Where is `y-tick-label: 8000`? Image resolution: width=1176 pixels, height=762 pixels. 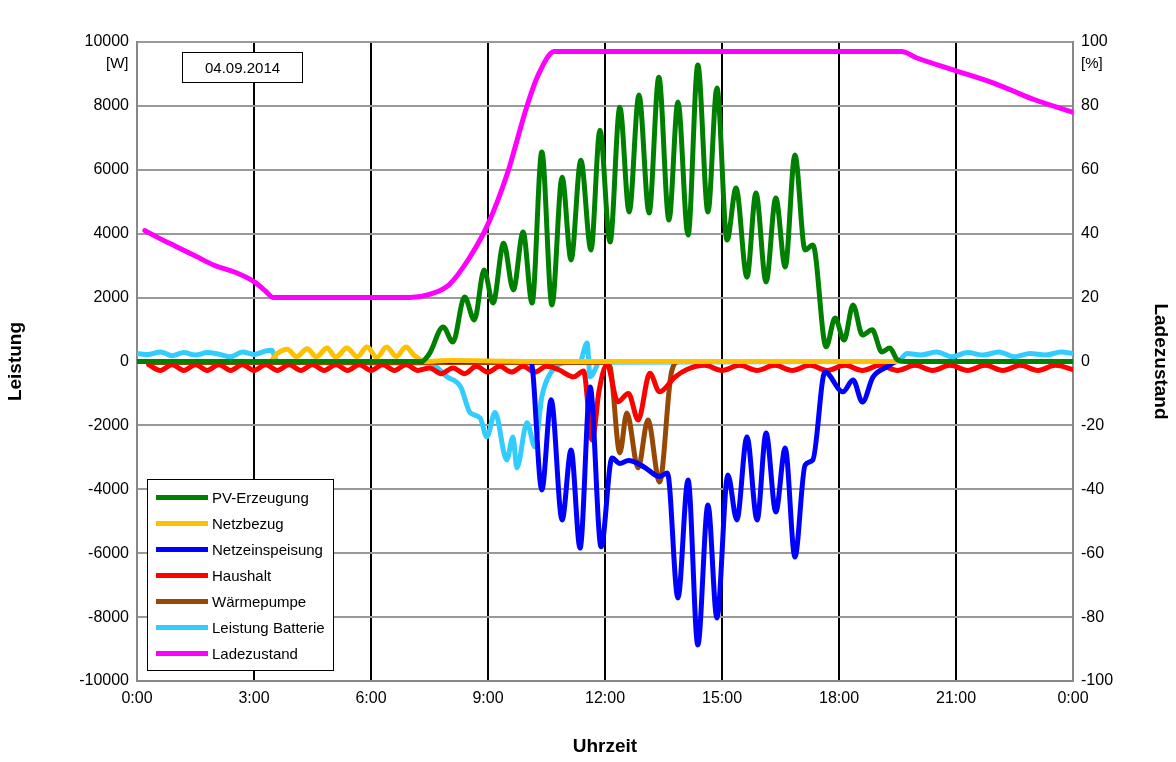 y-tick-label: 8000 is located at coordinates (111, 105).